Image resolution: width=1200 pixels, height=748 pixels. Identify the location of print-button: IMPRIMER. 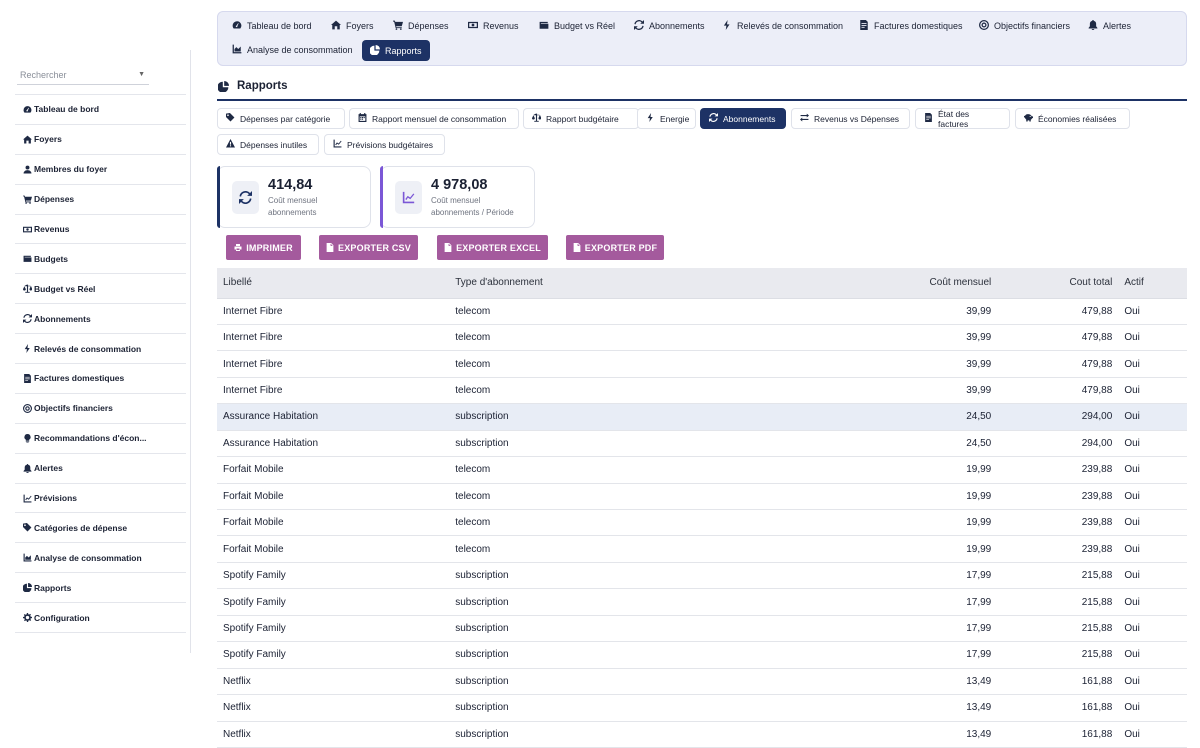
(263, 247).